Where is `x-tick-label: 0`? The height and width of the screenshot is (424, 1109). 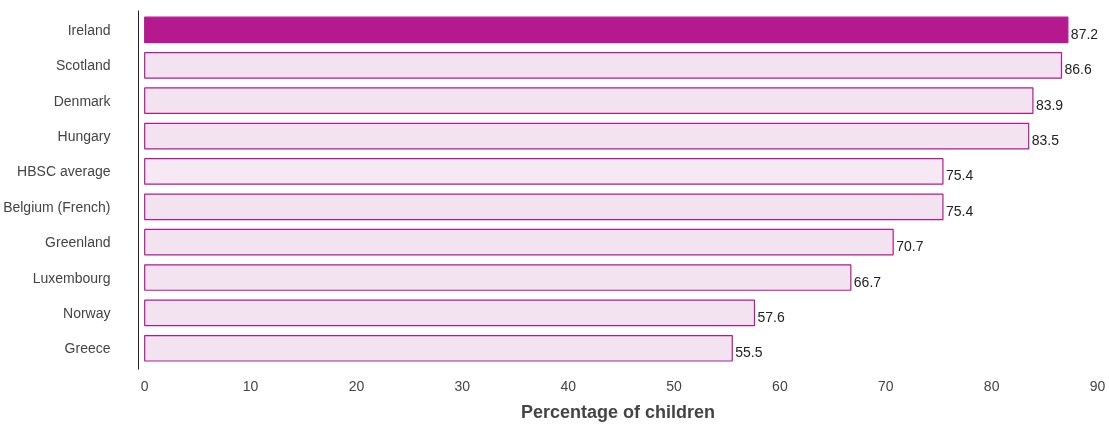 x-tick-label: 0 is located at coordinates (144, 385).